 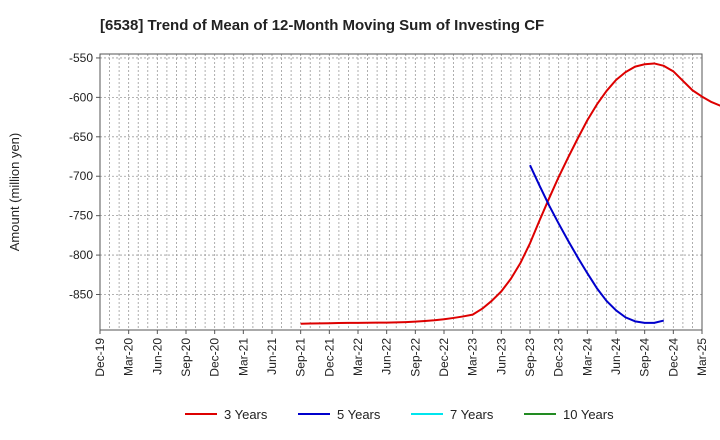 What do you see at coordinates (702, 357) in the screenshot?
I see `x-tick-label: Mar-25` at bounding box center [702, 357].